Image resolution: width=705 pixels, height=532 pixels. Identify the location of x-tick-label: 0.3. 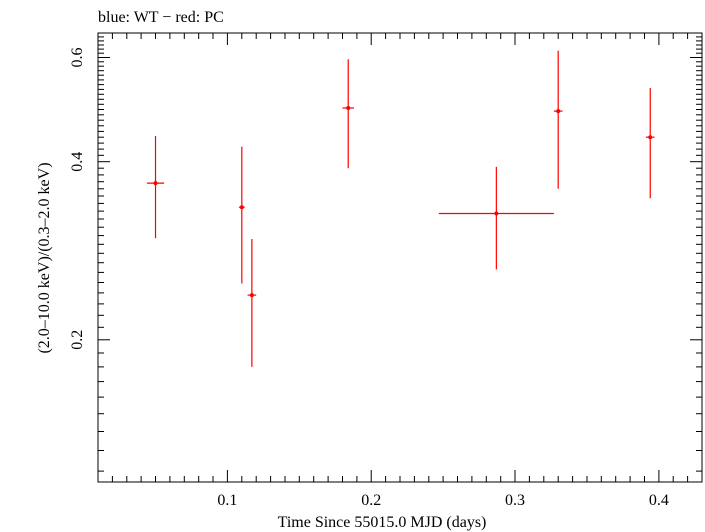
(515, 500).